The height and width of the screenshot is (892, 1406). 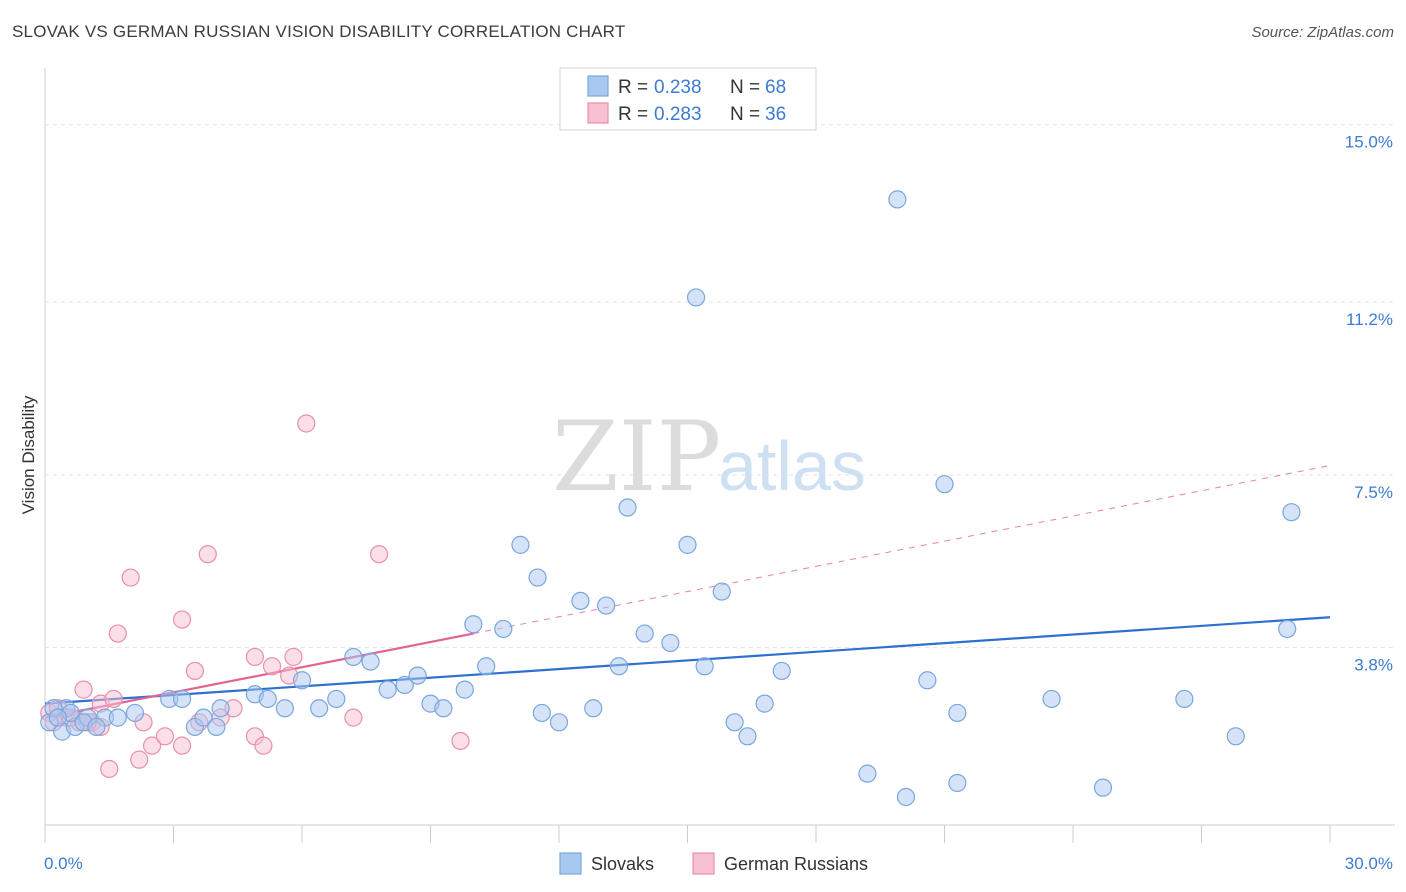 I want to click on bottom-legend-swatch-german-russians, so click(x=703, y=863).